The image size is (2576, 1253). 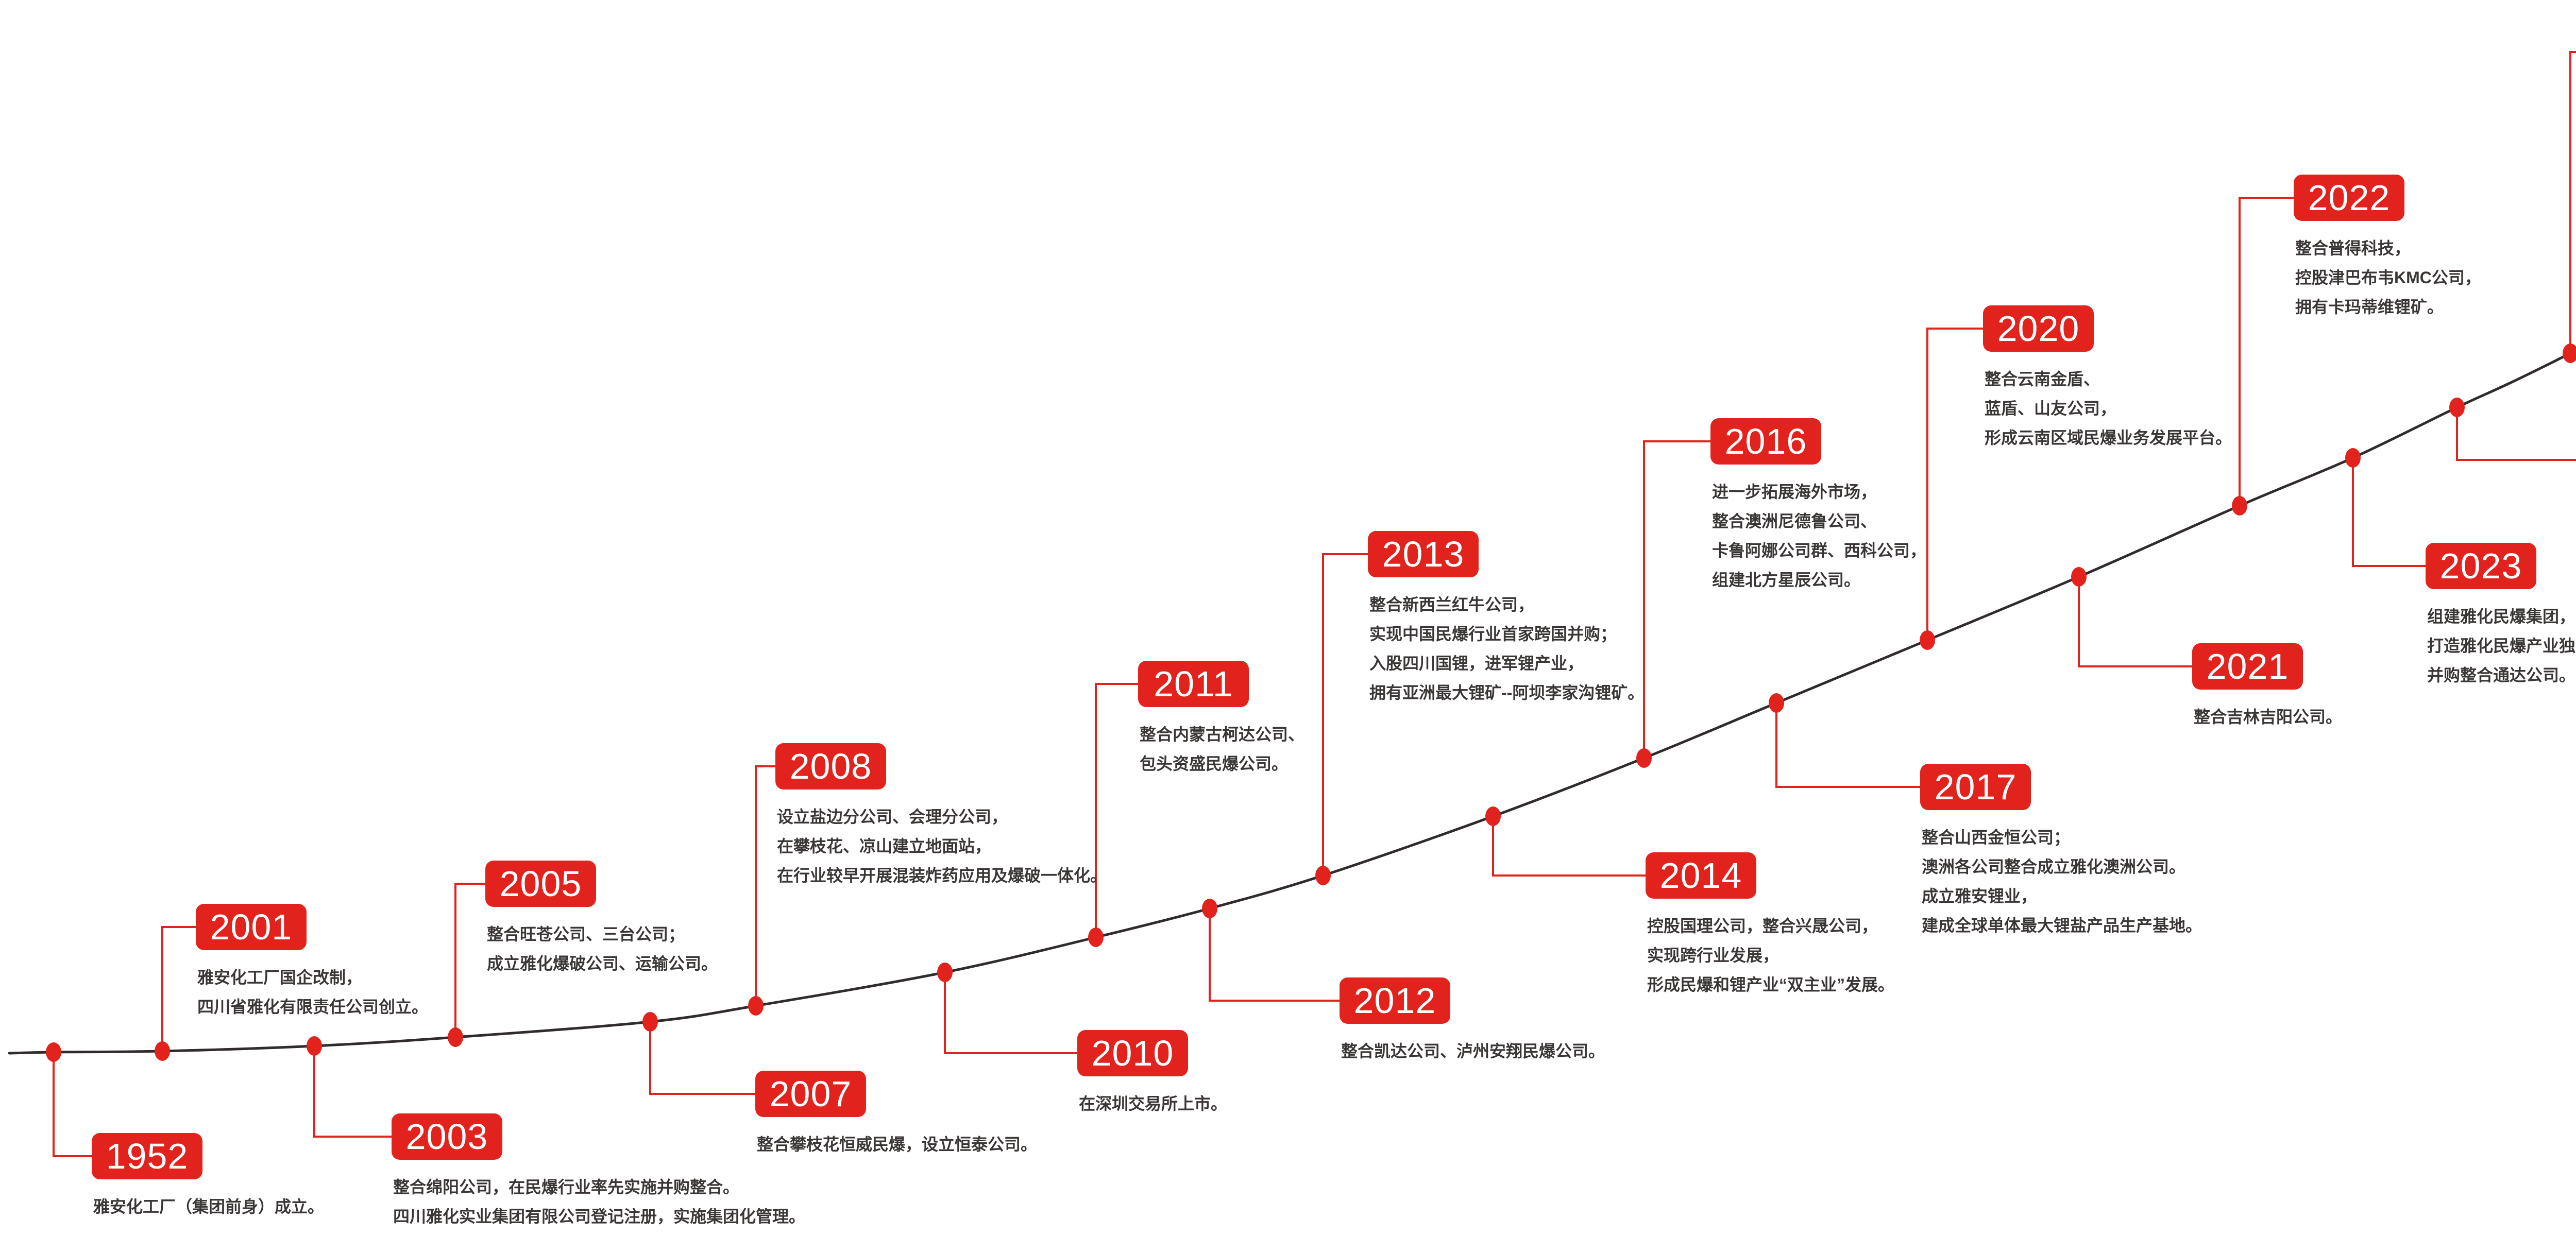 I want to click on event-text-line: 在深圳交易所上市。, so click(x=1153, y=1103).